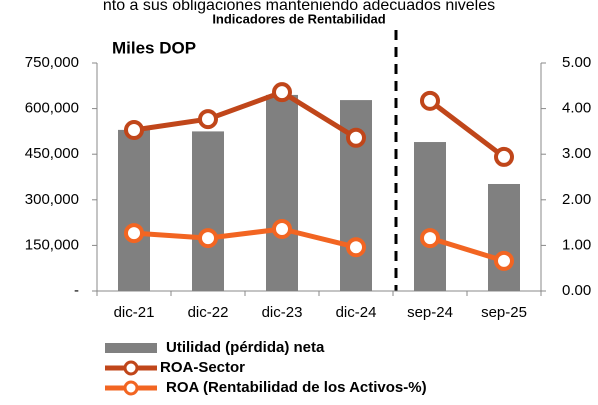 This screenshot has height=405, width=598. Describe the element at coordinates (576, 199) in the screenshot. I see `y2-tick-label: 2.00` at that location.